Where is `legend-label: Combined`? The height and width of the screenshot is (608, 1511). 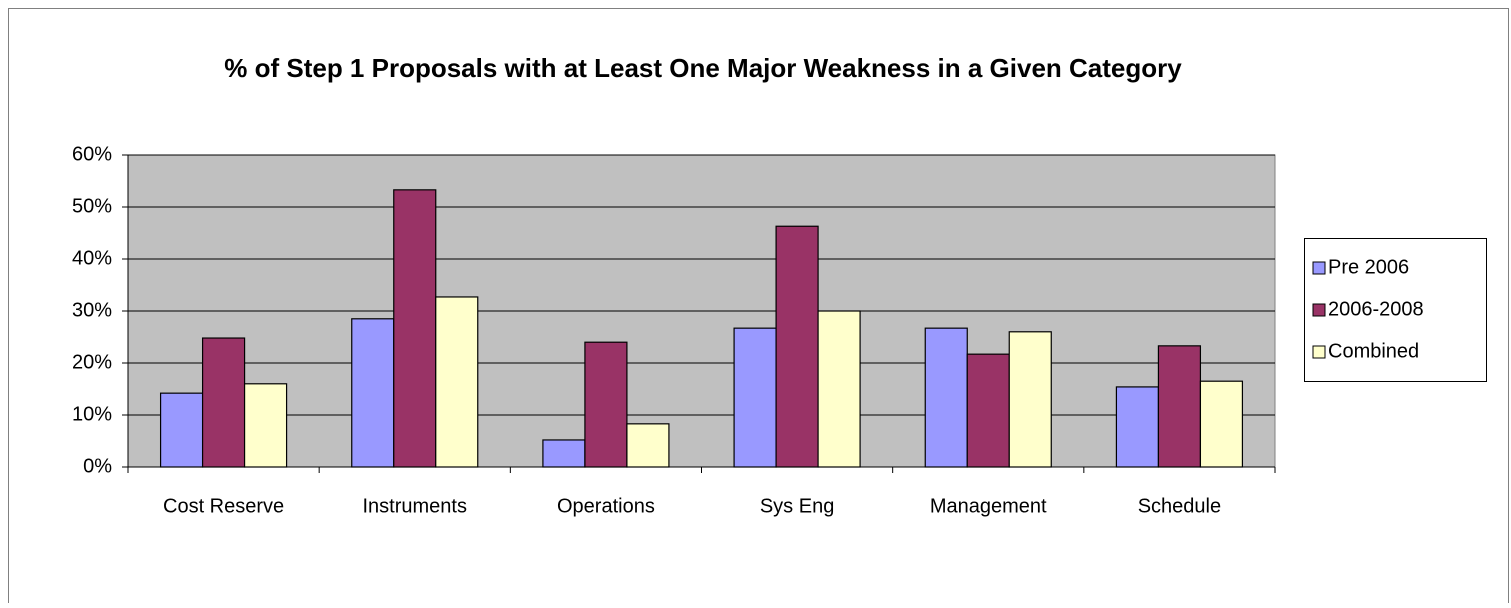 legend-label: Combined is located at coordinates (1373, 351).